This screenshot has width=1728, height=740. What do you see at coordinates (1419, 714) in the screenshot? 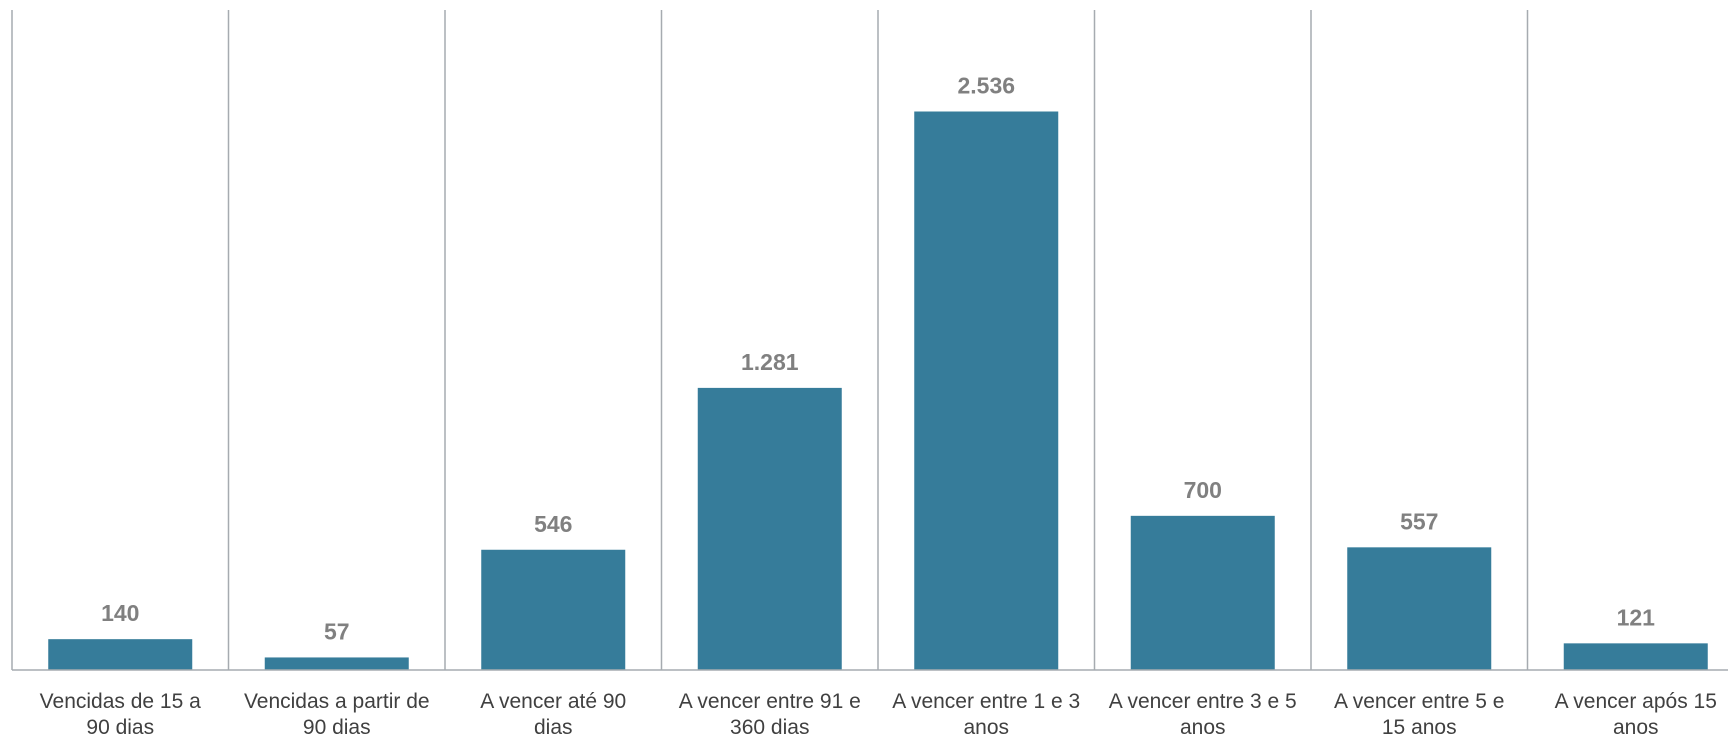
I see `category-label-6: A vencer entre 5 e 15 anos` at bounding box center [1419, 714].